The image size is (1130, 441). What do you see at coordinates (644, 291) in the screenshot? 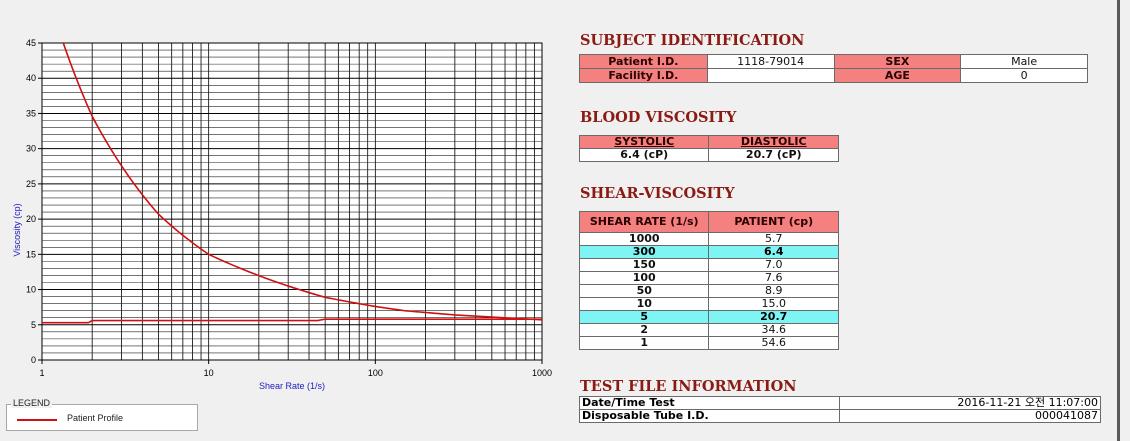
I see `shear-rate-cell: 50` at bounding box center [644, 291].